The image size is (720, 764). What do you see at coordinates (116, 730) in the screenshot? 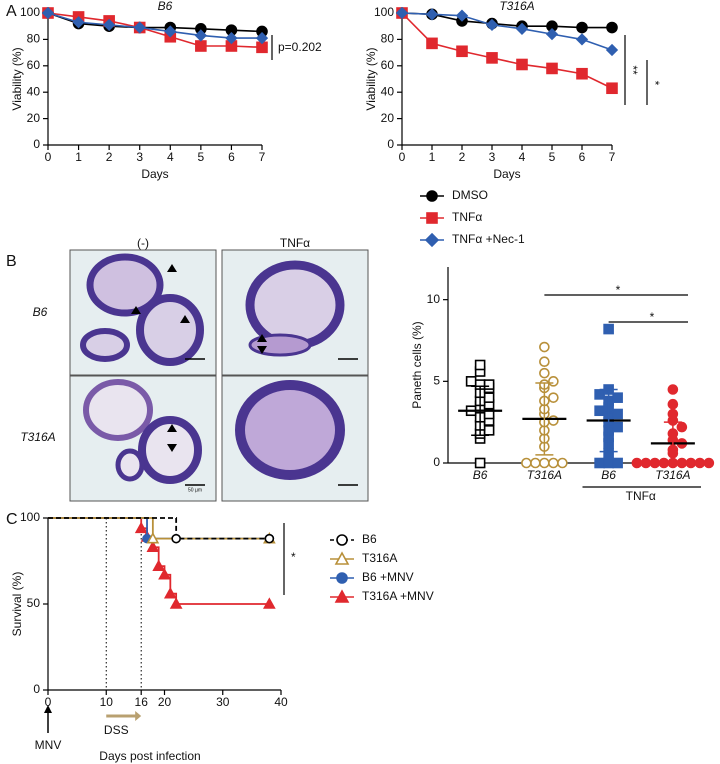
I see `annotation: DSS` at bounding box center [116, 730].